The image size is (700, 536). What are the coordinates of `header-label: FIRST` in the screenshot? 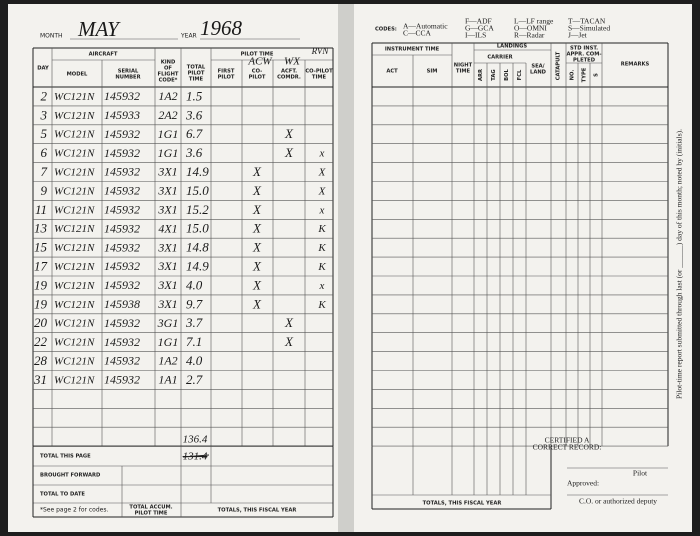 It's located at (226, 72).